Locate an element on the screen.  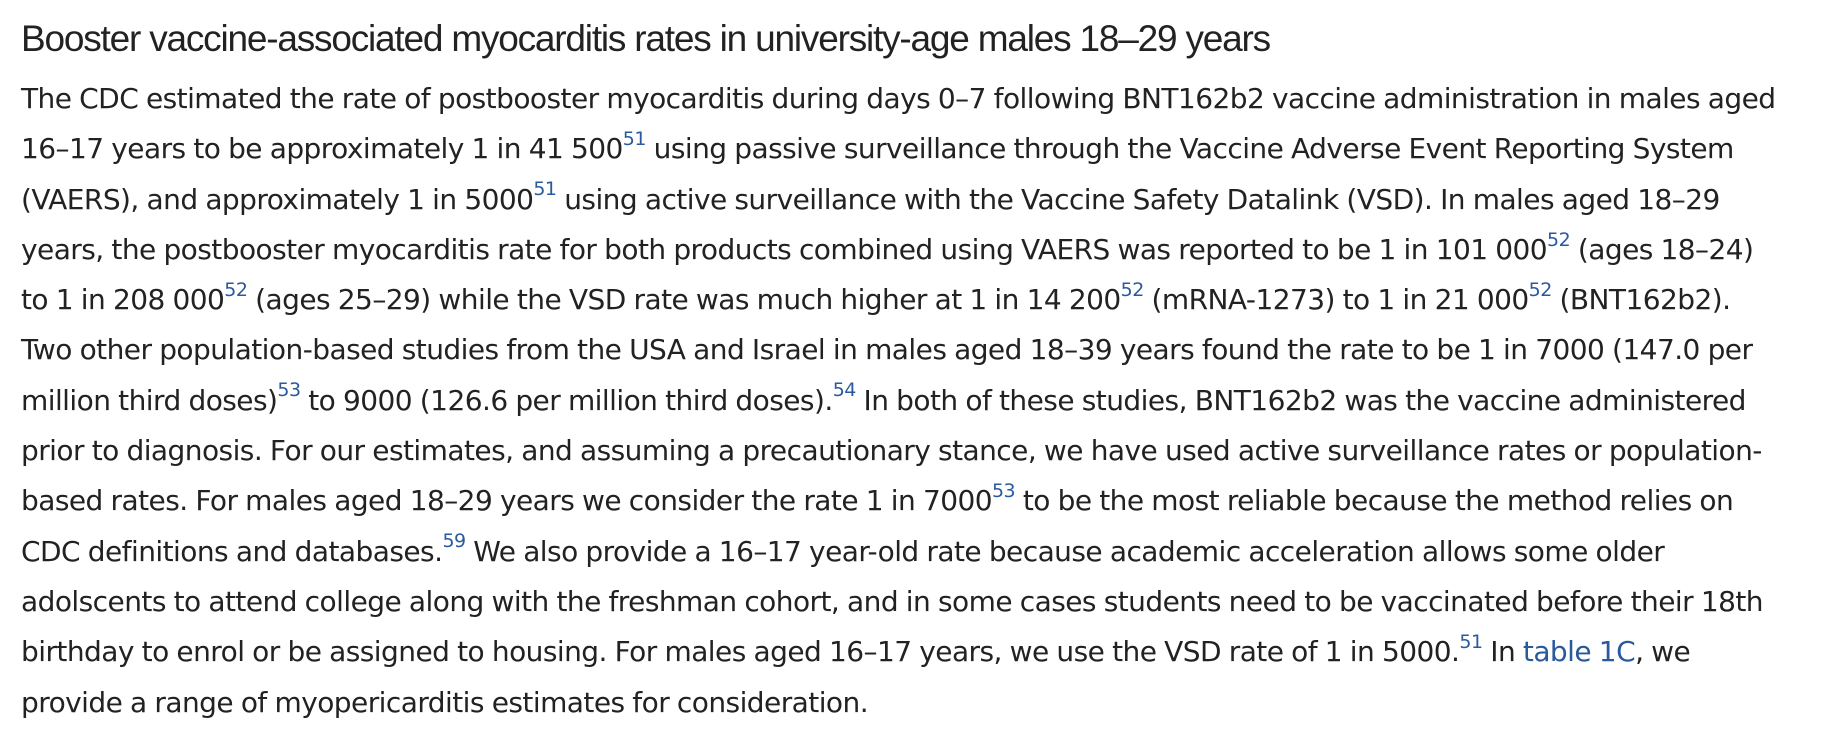
text-run: (mRNA-1273) to 1 in 21 000 is located at coordinates (1336, 299).